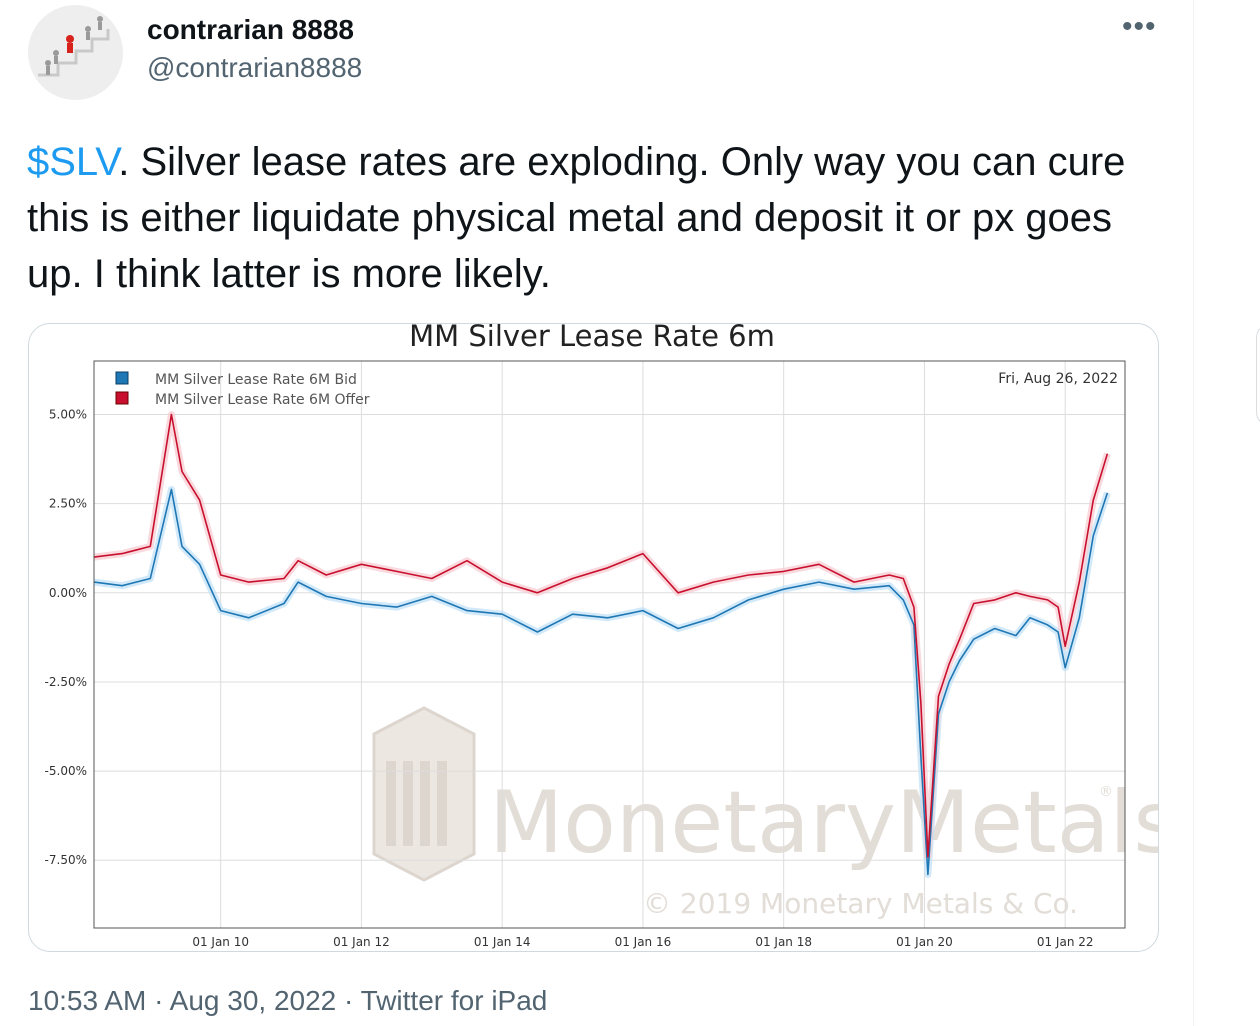 The height and width of the screenshot is (1026, 1260). I want to click on tweet-source: Twitter for iPad, so click(454, 1000).